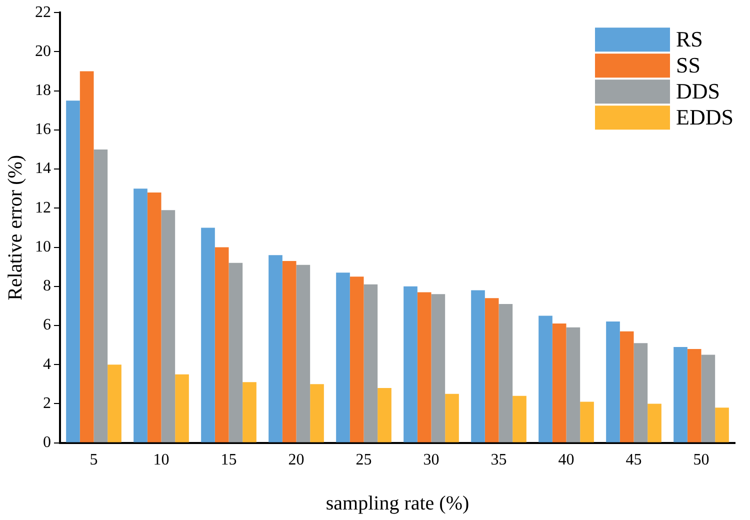  What do you see at coordinates (698, 91) in the screenshot?
I see `legend-label: DDS` at bounding box center [698, 91].